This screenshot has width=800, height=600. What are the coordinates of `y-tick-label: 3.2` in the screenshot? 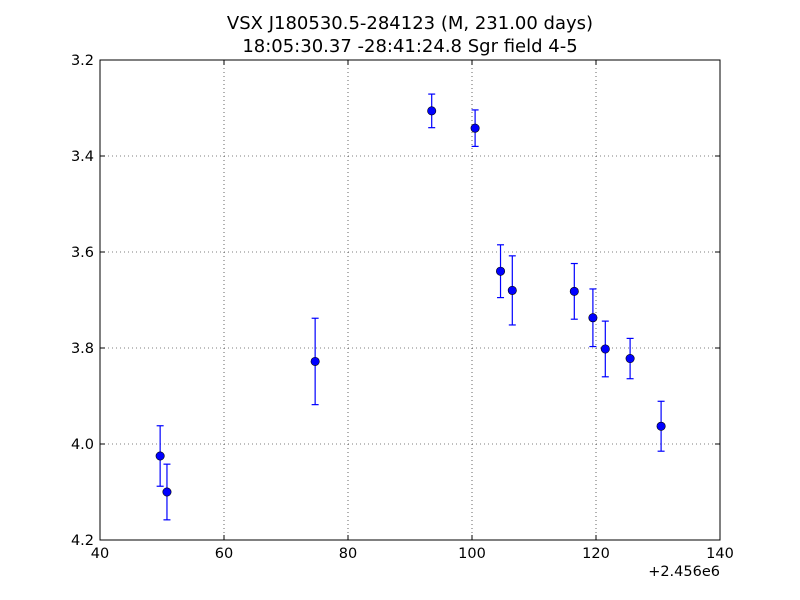 It's located at (82, 61).